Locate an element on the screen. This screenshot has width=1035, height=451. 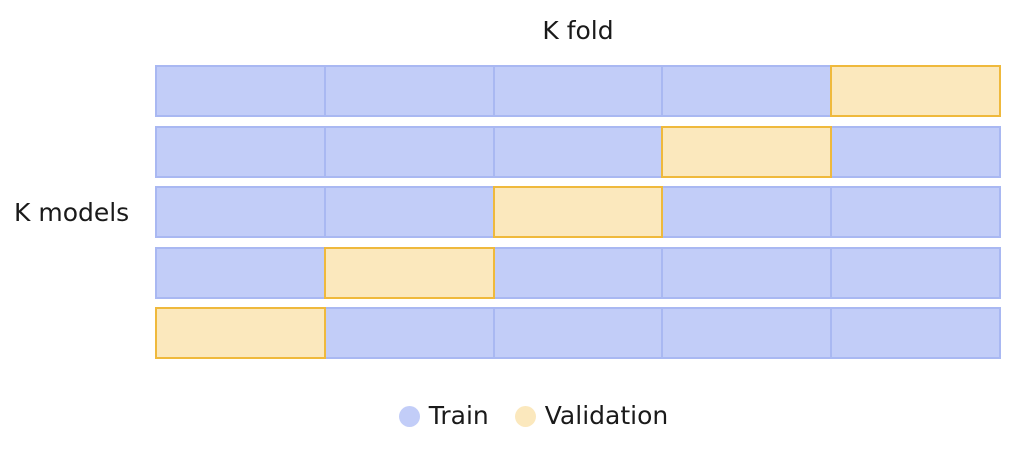
legend-item-validation: Validation is located at coordinates (591, 416).